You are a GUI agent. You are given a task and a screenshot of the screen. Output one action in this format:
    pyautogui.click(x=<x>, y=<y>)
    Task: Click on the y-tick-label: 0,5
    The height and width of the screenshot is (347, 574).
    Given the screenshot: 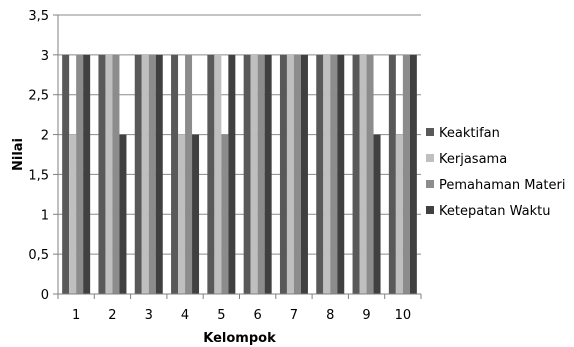 What is the action you would take?
    pyautogui.click(x=38, y=255)
    